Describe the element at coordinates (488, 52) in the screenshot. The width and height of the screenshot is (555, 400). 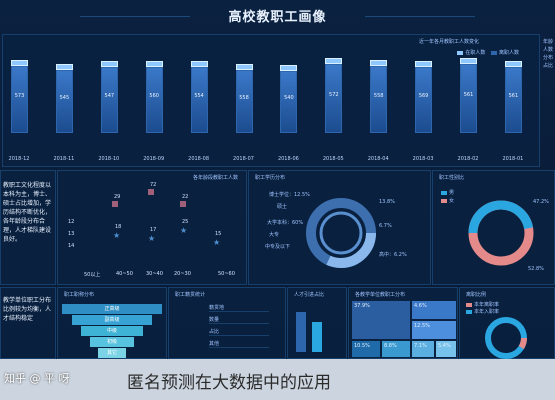
I see `chart-legend: 在职人数 离职人数` at that location.